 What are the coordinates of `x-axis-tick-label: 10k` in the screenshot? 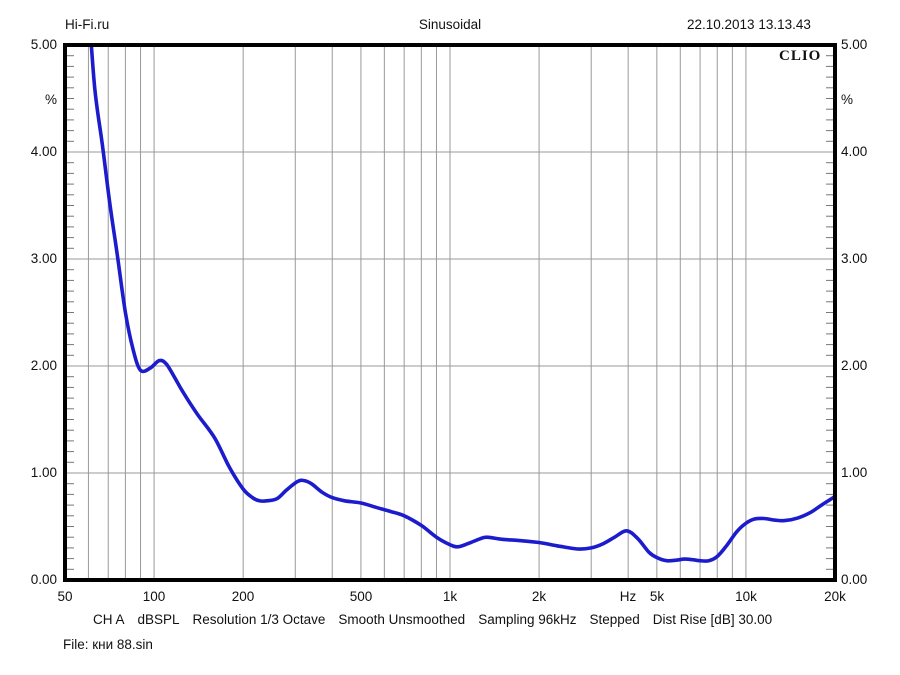 It's located at (746, 596).